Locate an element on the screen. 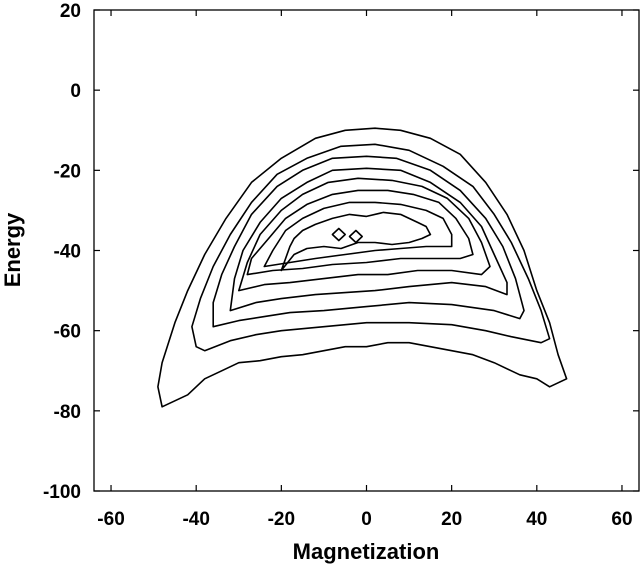 Image resolution: width=640 pixels, height=568 pixels. x-tick-label: -40 is located at coordinates (195, 519).